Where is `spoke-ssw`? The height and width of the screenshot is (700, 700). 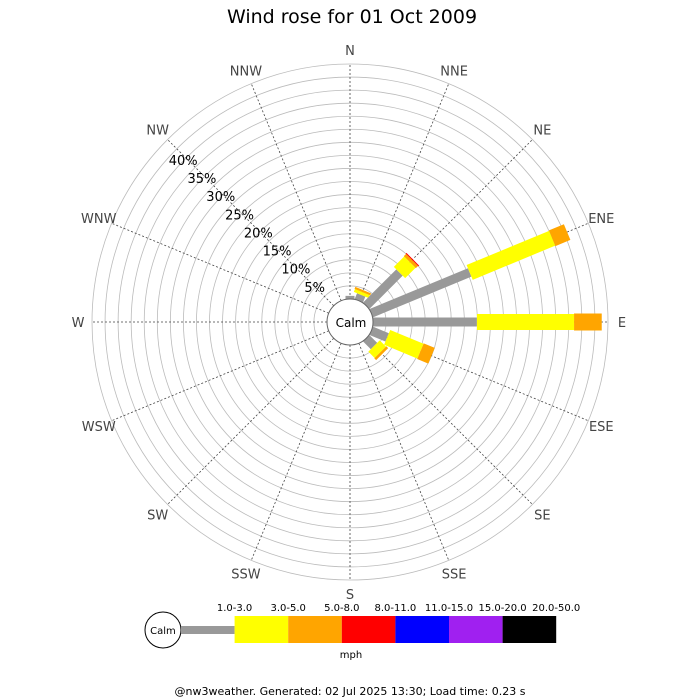 spoke-ssw is located at coordinates (296, 452).